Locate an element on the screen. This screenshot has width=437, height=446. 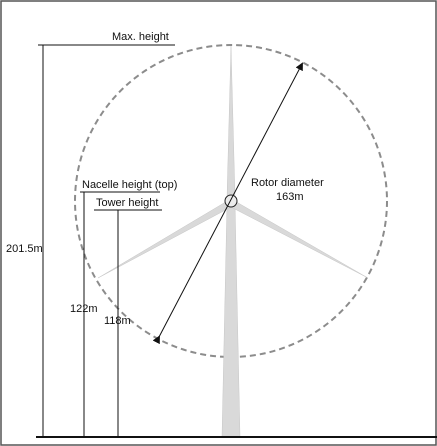
tower-height-value: 118m is located at coordinates (117, 321).